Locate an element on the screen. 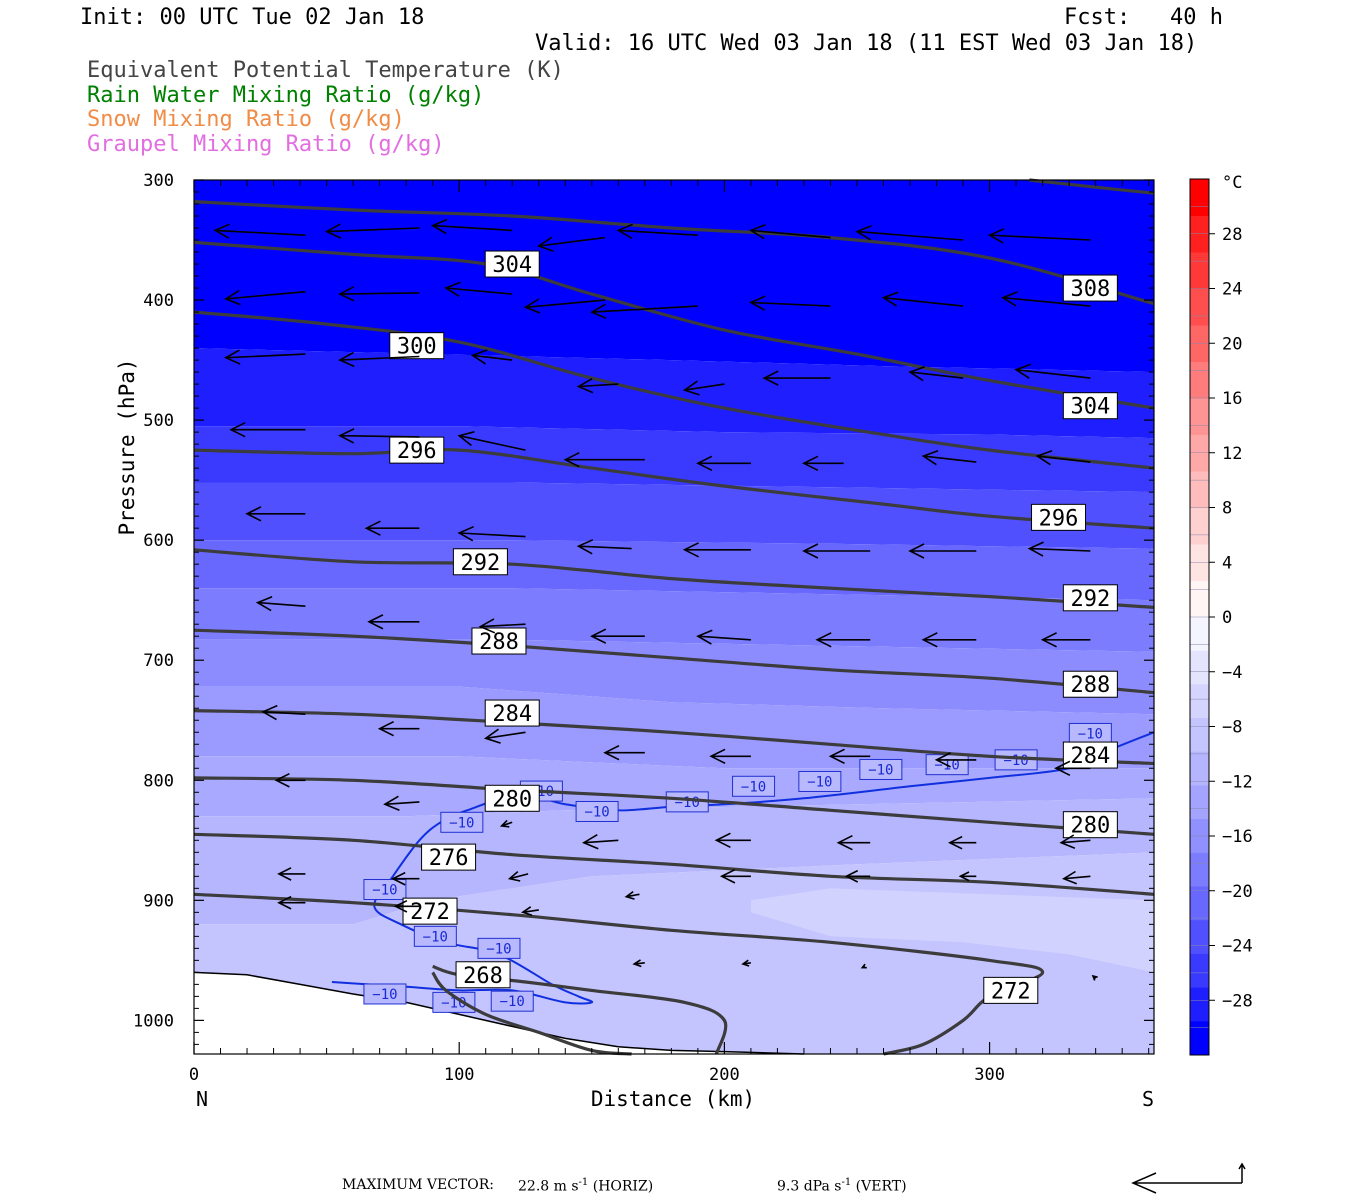 The width and height of the screenshot is (1350, 1200). reference-vector is located at coordinates (1188, 1178).